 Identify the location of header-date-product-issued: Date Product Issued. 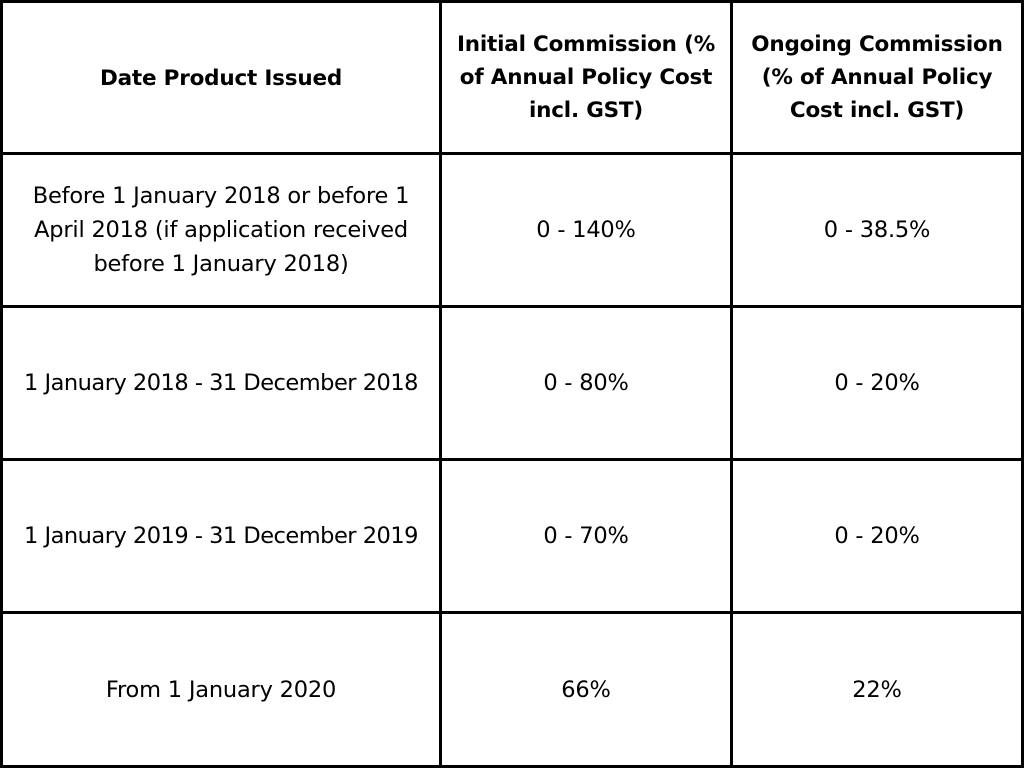
(222, 79).